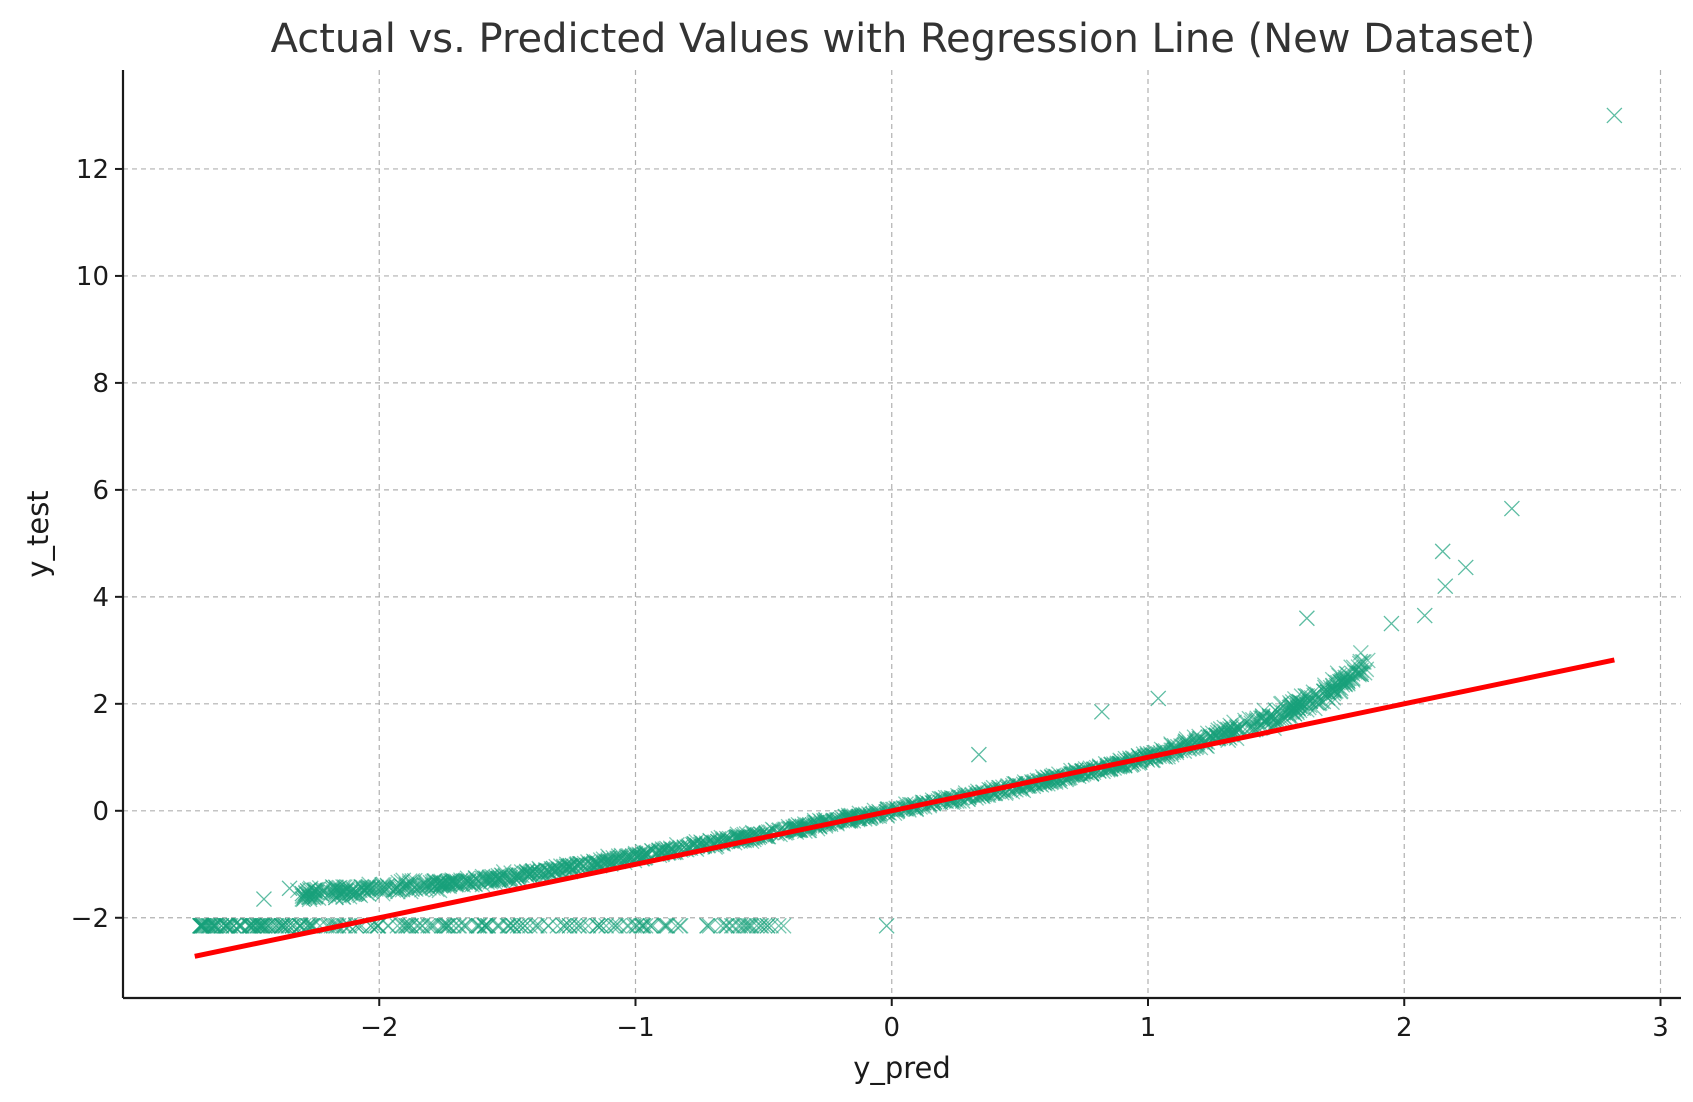  Describe the element at coordinates (902, 1068) in the screenshot. I see `x-axis-label: y_pred` at that location.